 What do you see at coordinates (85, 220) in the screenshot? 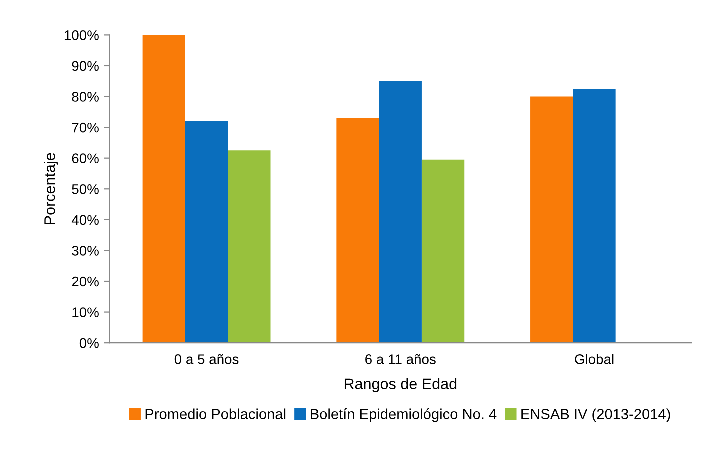
I see `y-tick-label: 40%` at bounding box center [85, 220].